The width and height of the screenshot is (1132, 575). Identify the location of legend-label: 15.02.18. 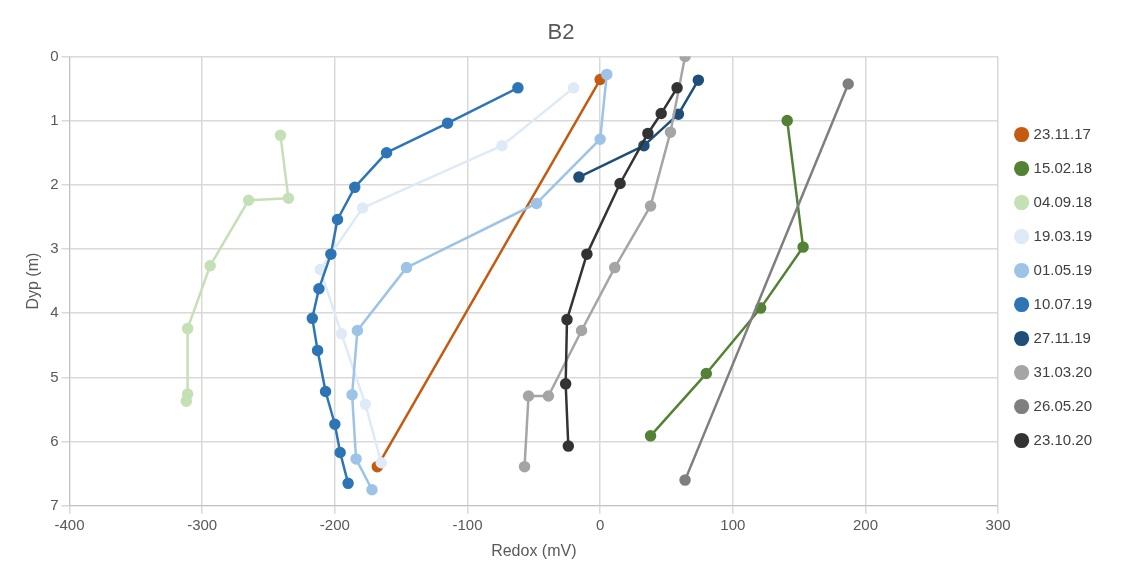
(1062, 167).